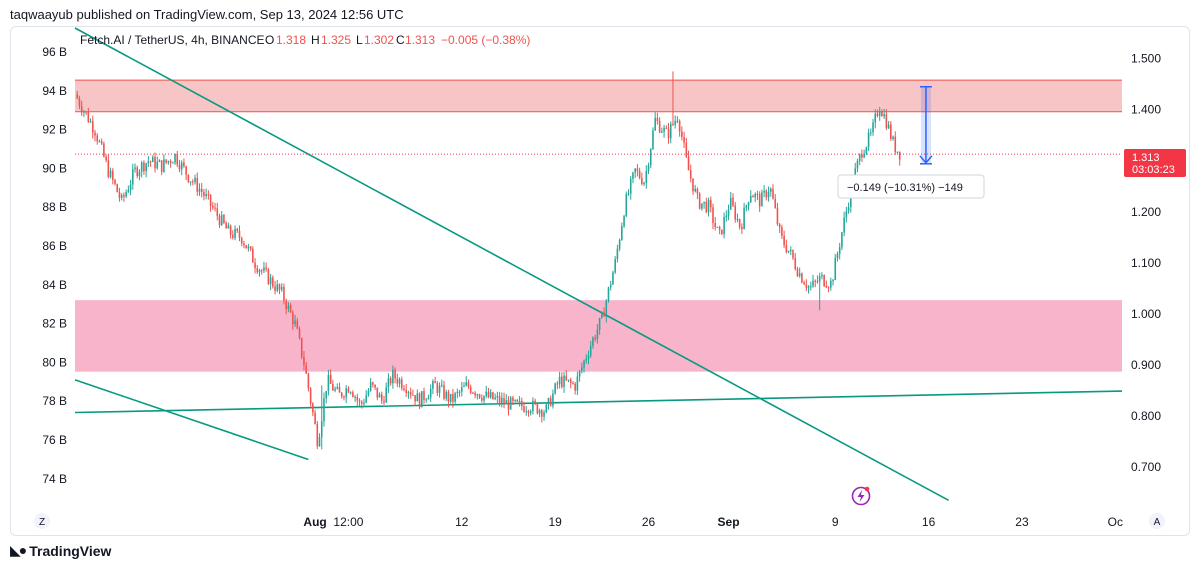 This screenshot has height=567, width=1200. I want to click on right-axis-tick: 1.000, so click(1146, 314).